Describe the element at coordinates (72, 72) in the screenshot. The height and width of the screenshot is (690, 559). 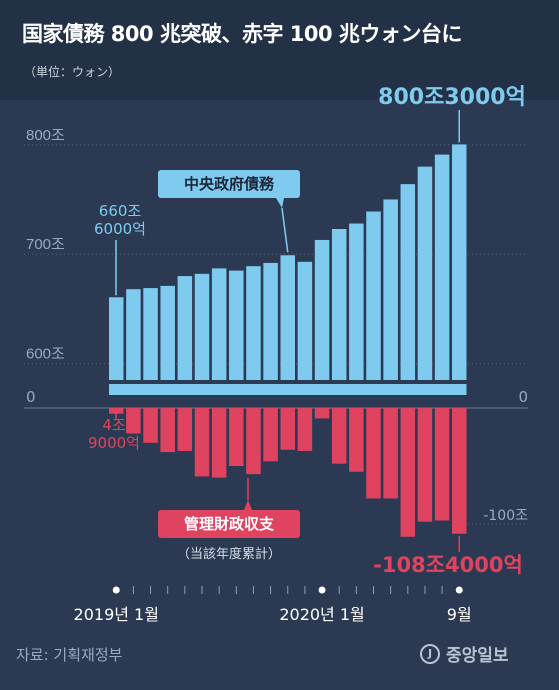
I see `unit-note: （単位：ウォン）` at that location.